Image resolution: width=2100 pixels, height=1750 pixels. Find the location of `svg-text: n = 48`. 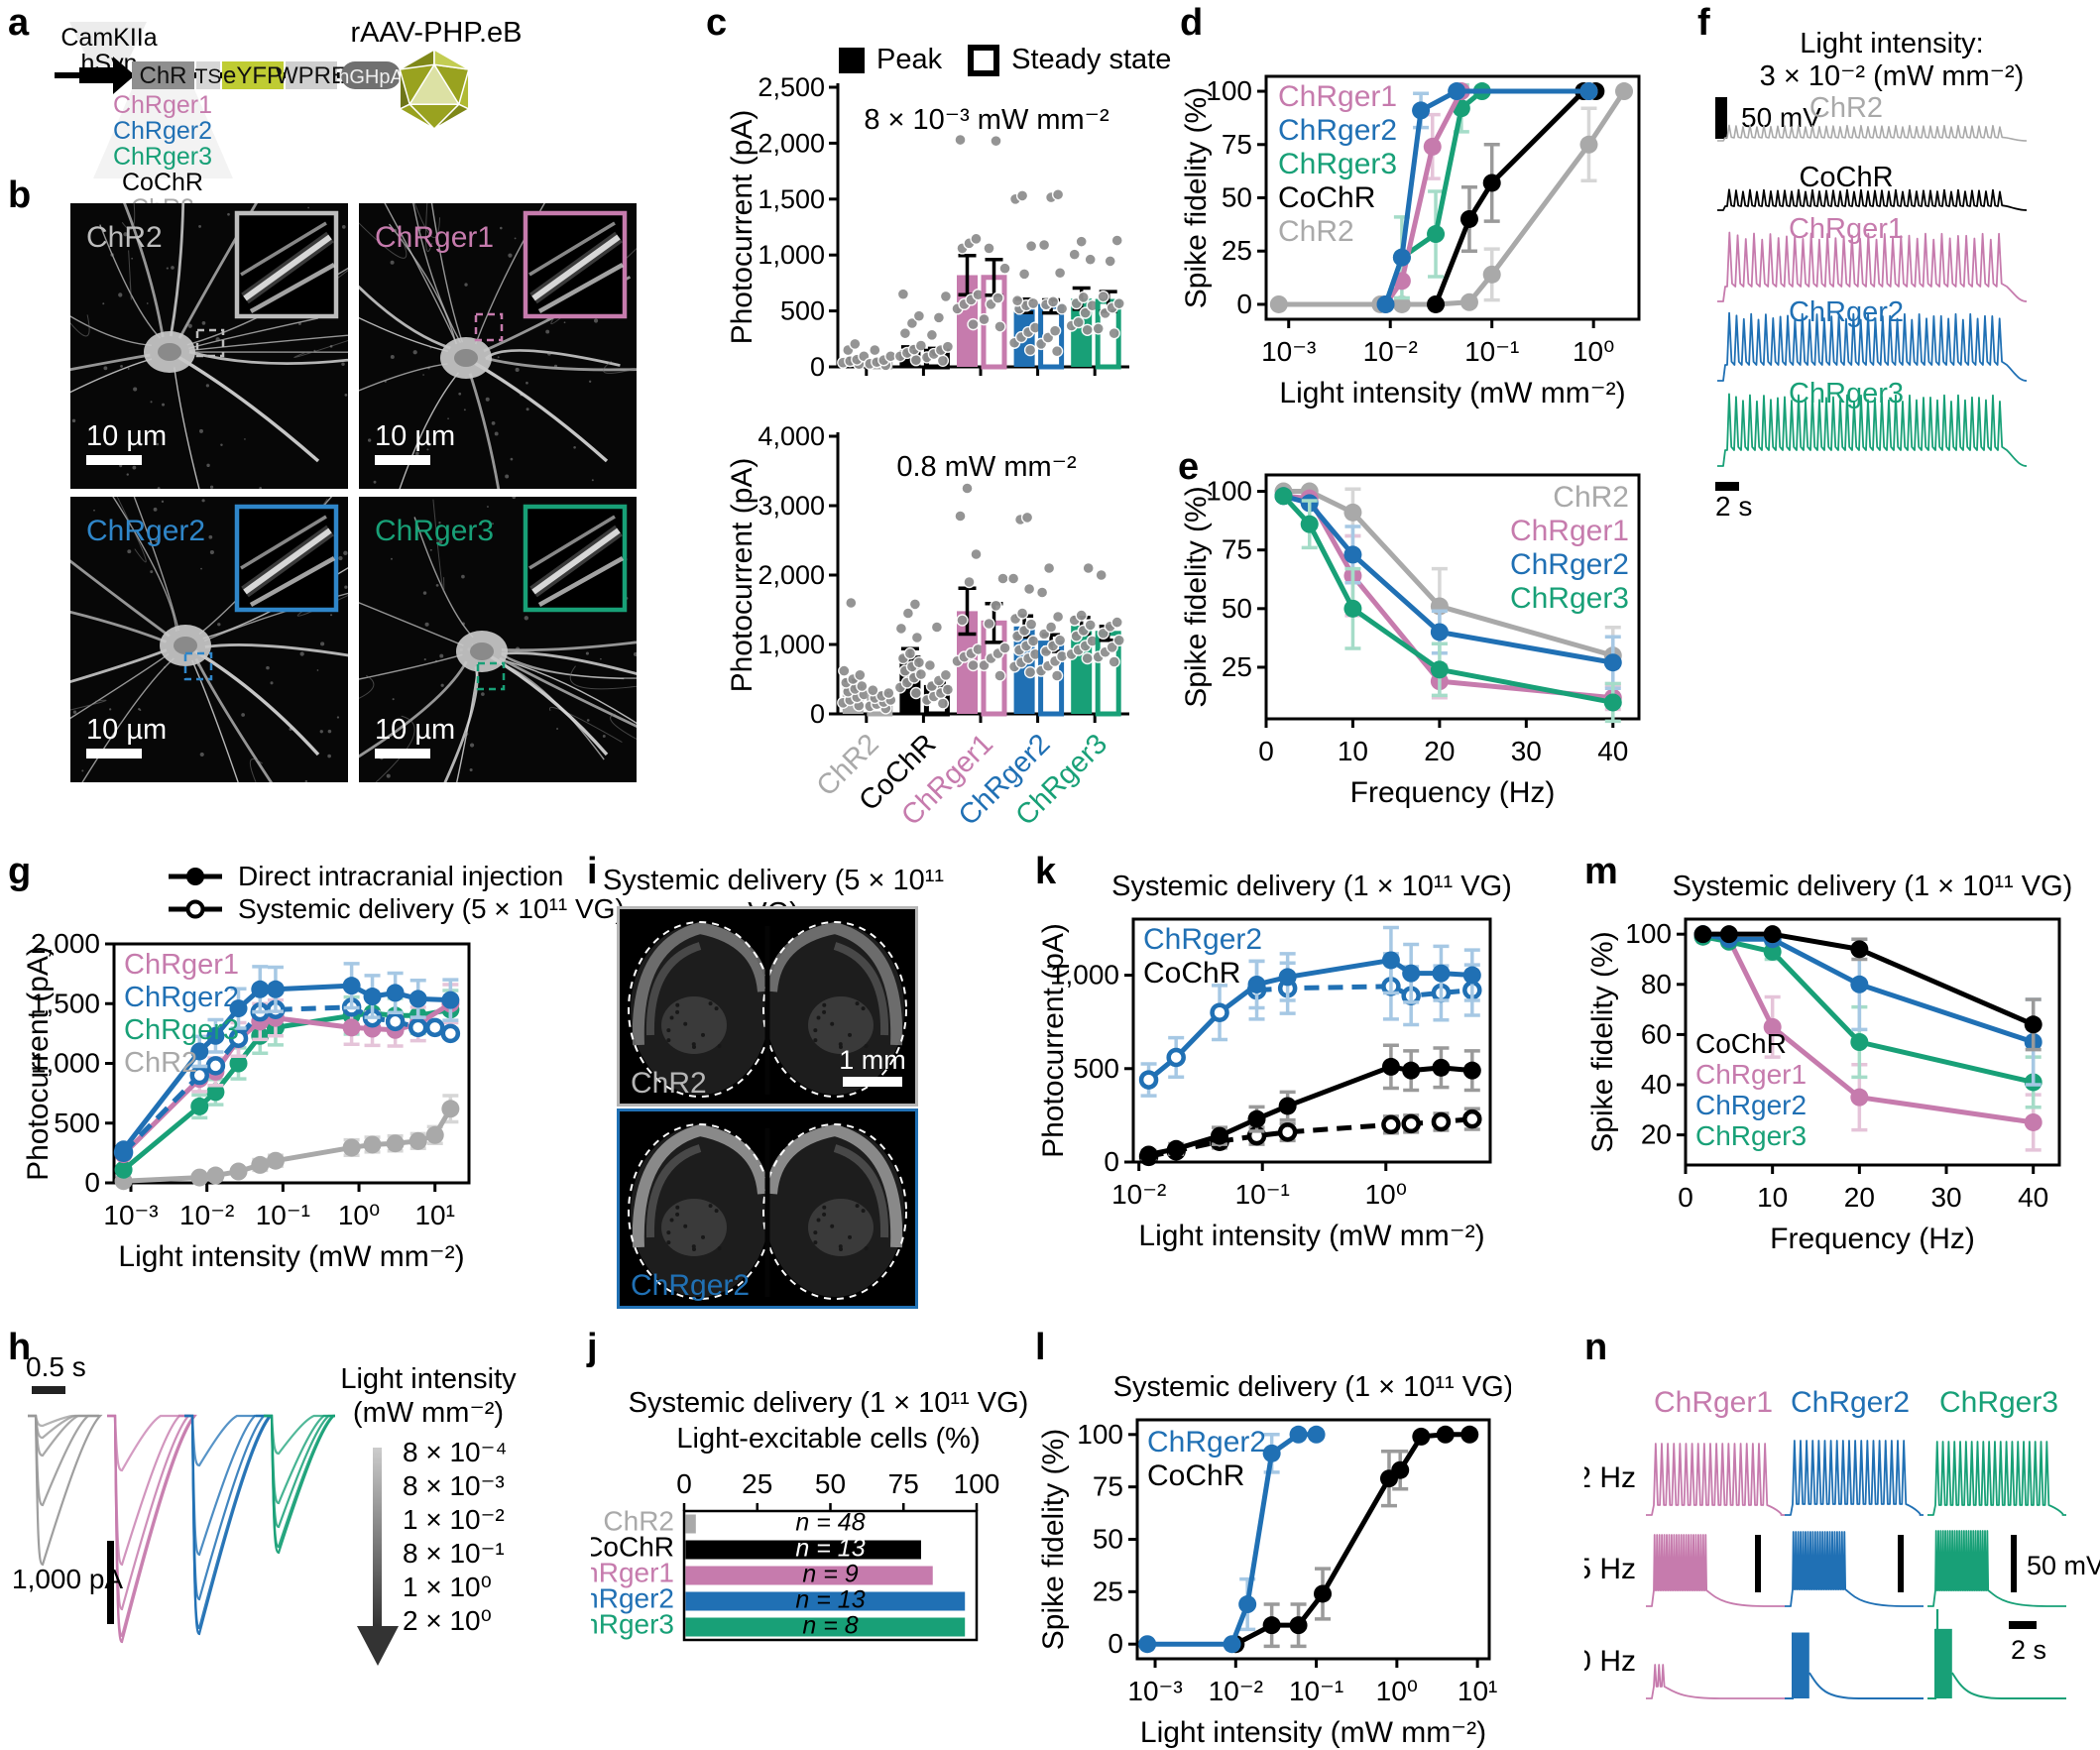

svg-text: n = 48 is located at coordinates (830, 1523).